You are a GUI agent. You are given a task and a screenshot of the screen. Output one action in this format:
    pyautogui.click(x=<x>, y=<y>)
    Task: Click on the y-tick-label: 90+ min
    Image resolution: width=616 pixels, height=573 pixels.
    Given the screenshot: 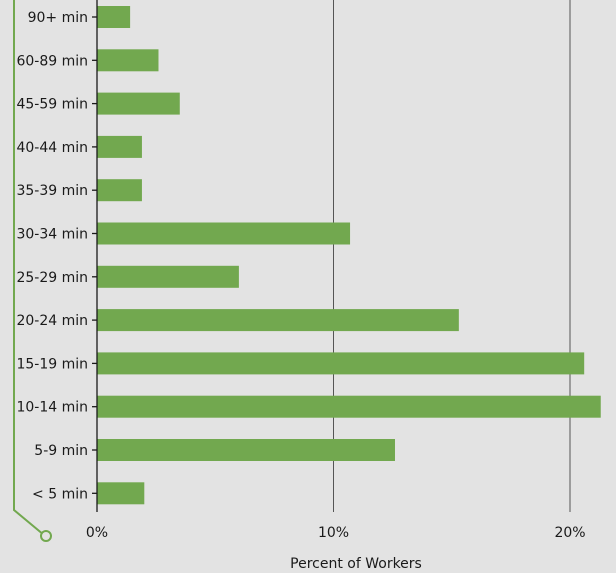 What is the action you would take?
    pyautogui.click(x=58, y=18)
    